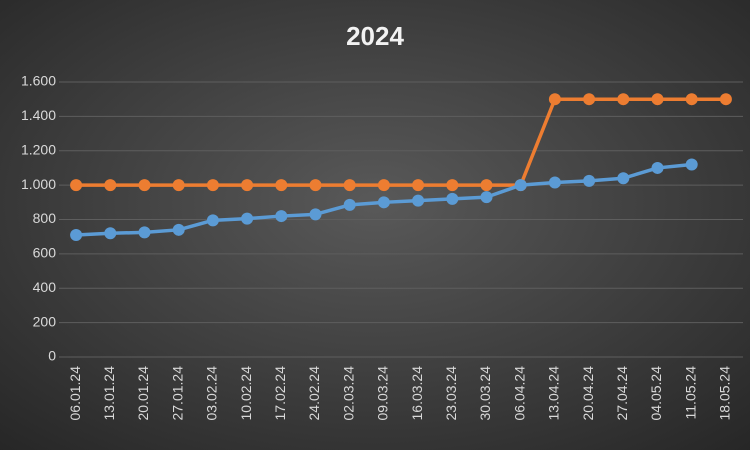 This screenshot has width=750, height=450. What do you see at coordinates (75, 393) in the screenshot?
I see `x-tick-label: 06.01.24` at bounding box center [75, 393].